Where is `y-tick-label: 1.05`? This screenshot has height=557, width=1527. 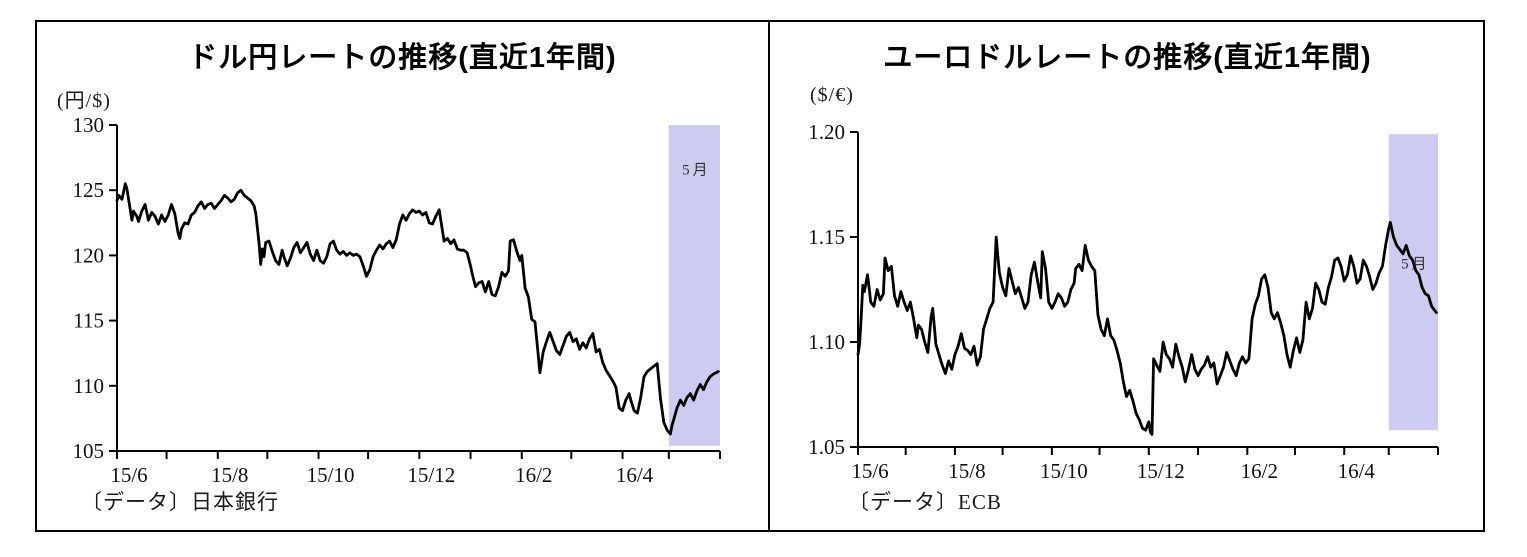
y-tick-label: 1.05 is located at coordinates (826, 447).